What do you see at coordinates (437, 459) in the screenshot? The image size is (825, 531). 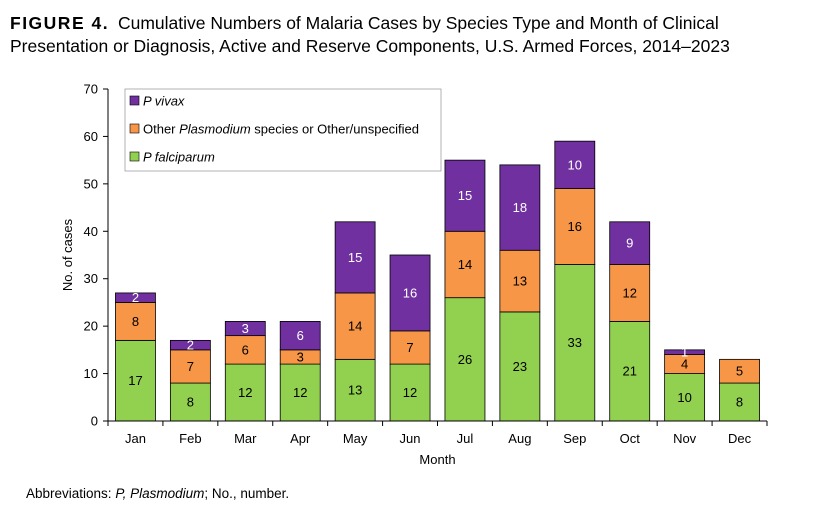 I see `x-axis-title: Month` at bounding box center [437, 459].